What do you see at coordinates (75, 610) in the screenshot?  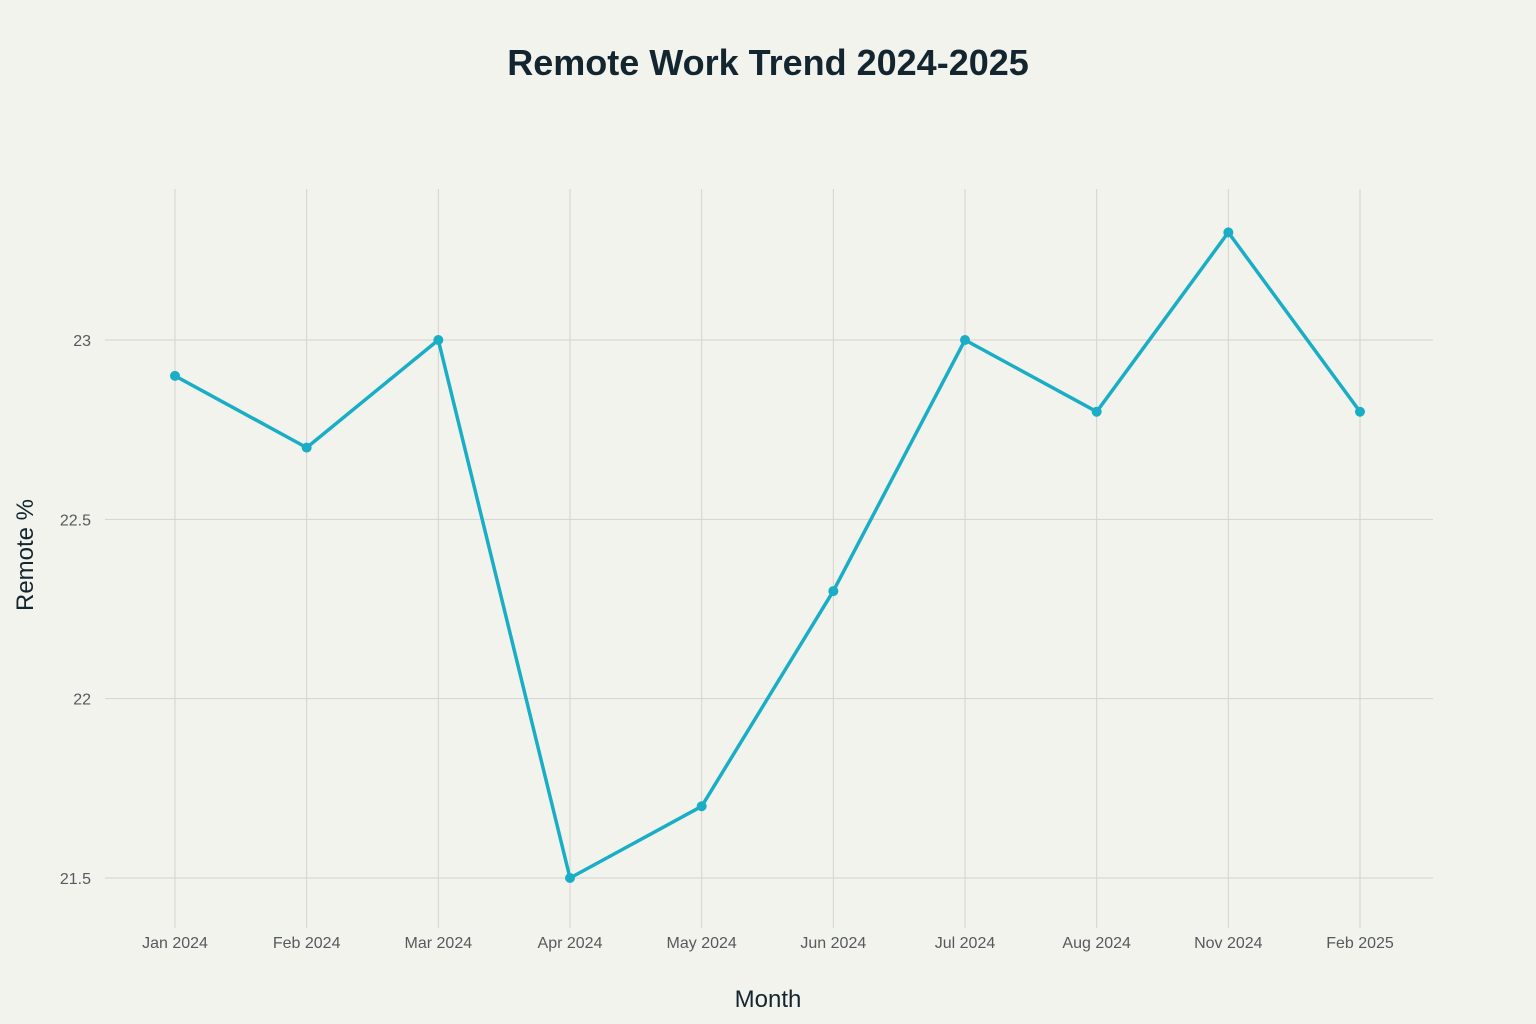 I see `y-axis-ticks: 21.5 22 22.5 23` at bounding box center [75, 610].